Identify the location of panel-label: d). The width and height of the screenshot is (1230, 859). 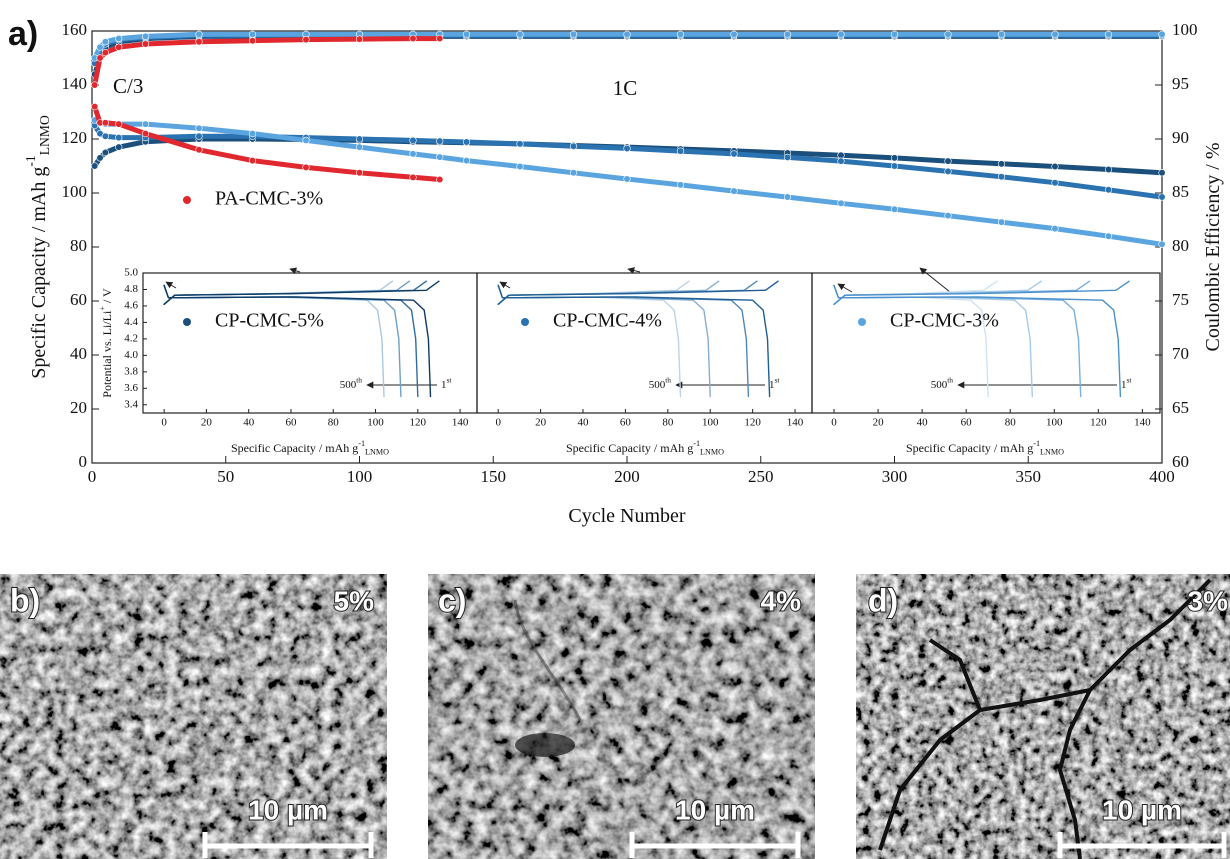
(883, 600).